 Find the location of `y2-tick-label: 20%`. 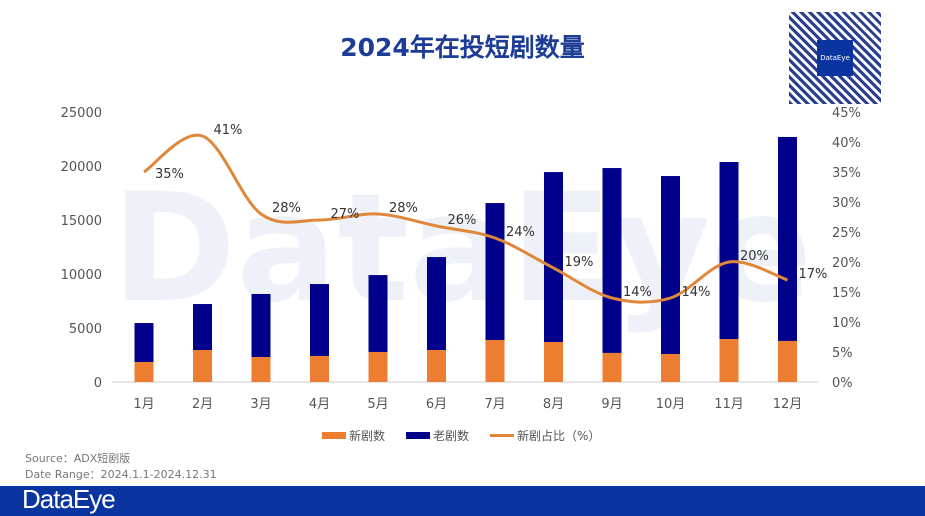

y2-tick-label: 20% is located at coordinates (846, 263).